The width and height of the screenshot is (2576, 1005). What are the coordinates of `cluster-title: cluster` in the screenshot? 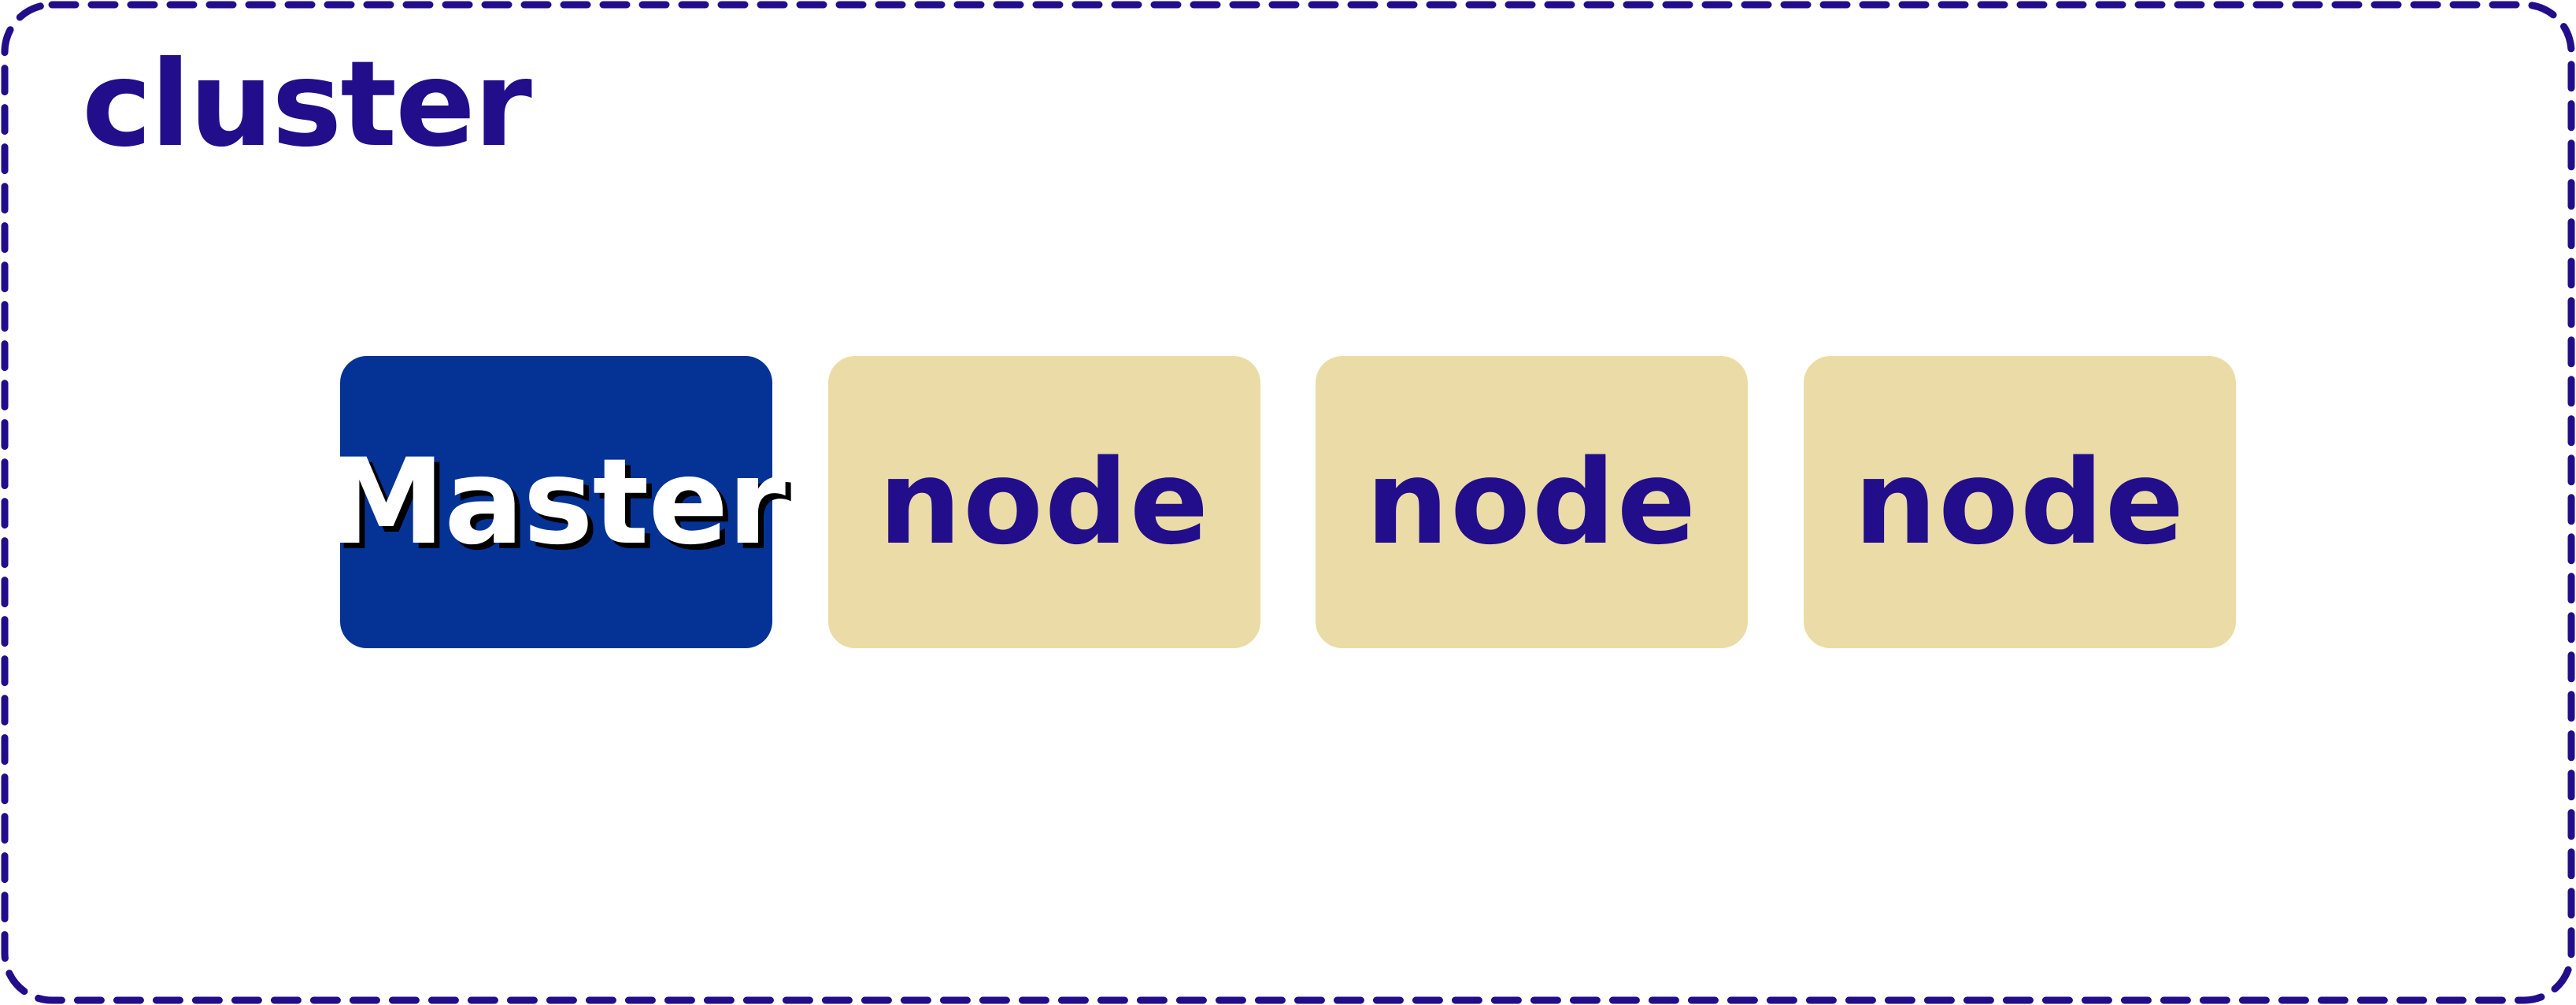 It's located at (307, 104).